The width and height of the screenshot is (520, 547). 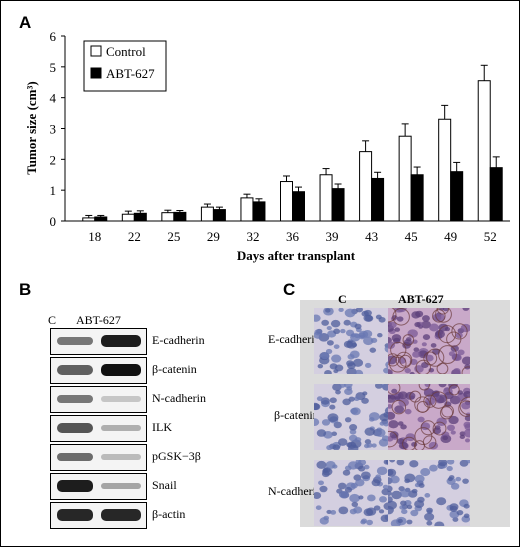 I want to click on y-tick-label: 1, so click(x=53, y=190).